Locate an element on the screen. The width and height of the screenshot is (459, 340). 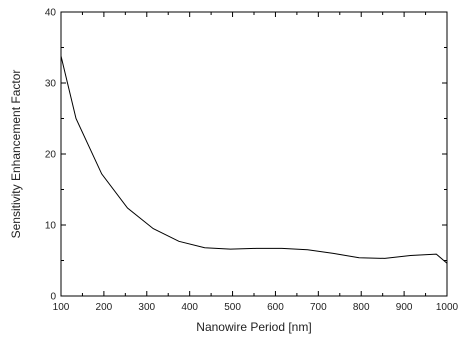
y-tick-labels: 0 10 20 30 40 is located at coordinates (51, 155).